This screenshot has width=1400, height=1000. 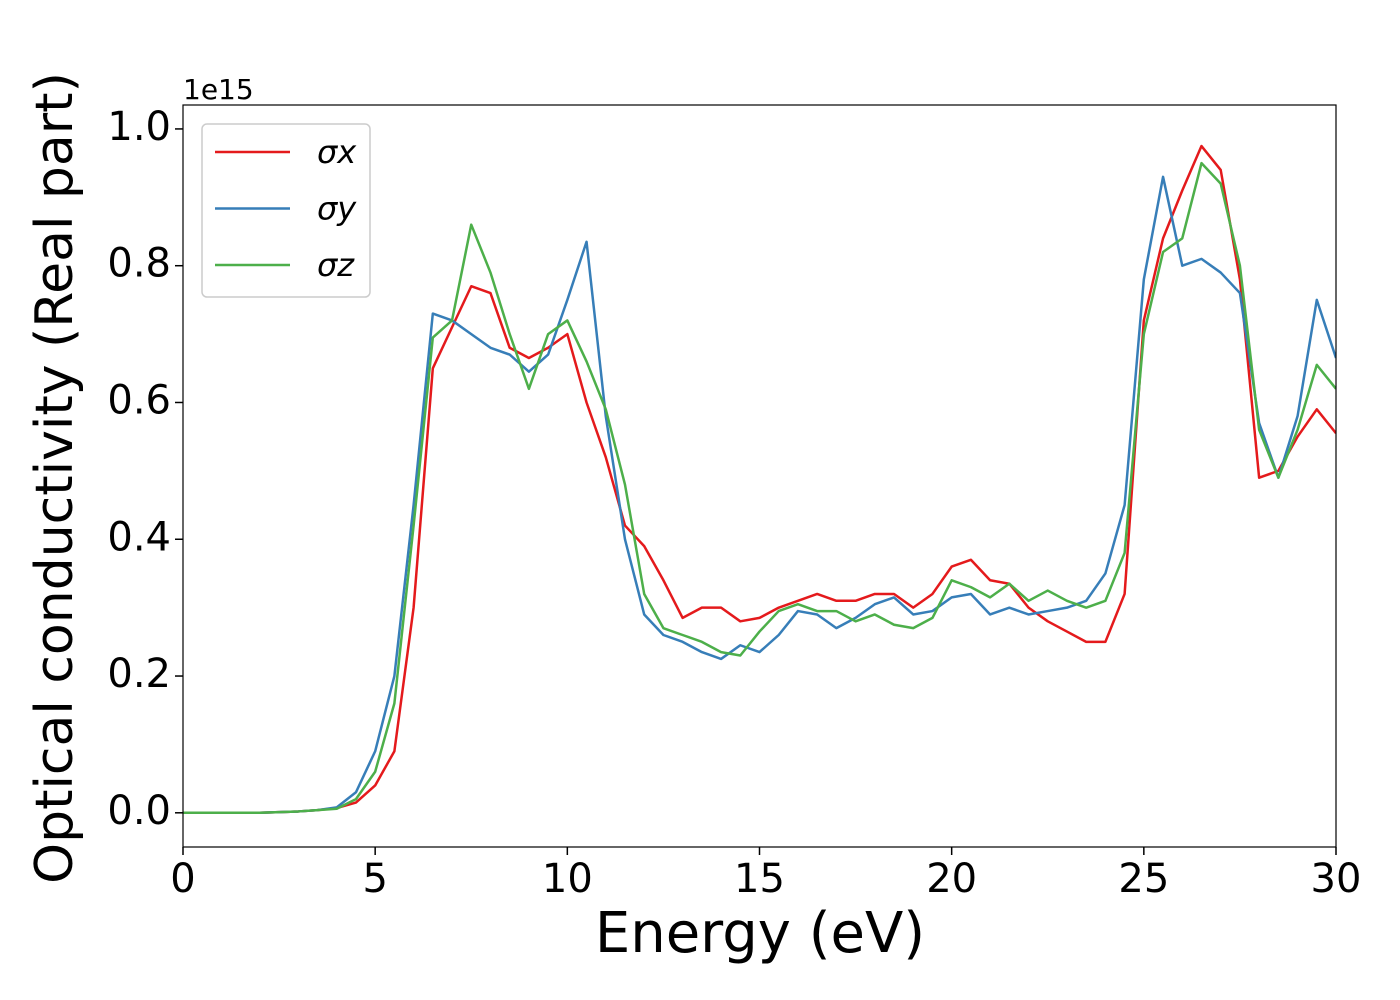 What do you see at coordinates (139, 674) in the screenshot?
I see `y-tick-label: 0.2` at bounding box center [139, 674].